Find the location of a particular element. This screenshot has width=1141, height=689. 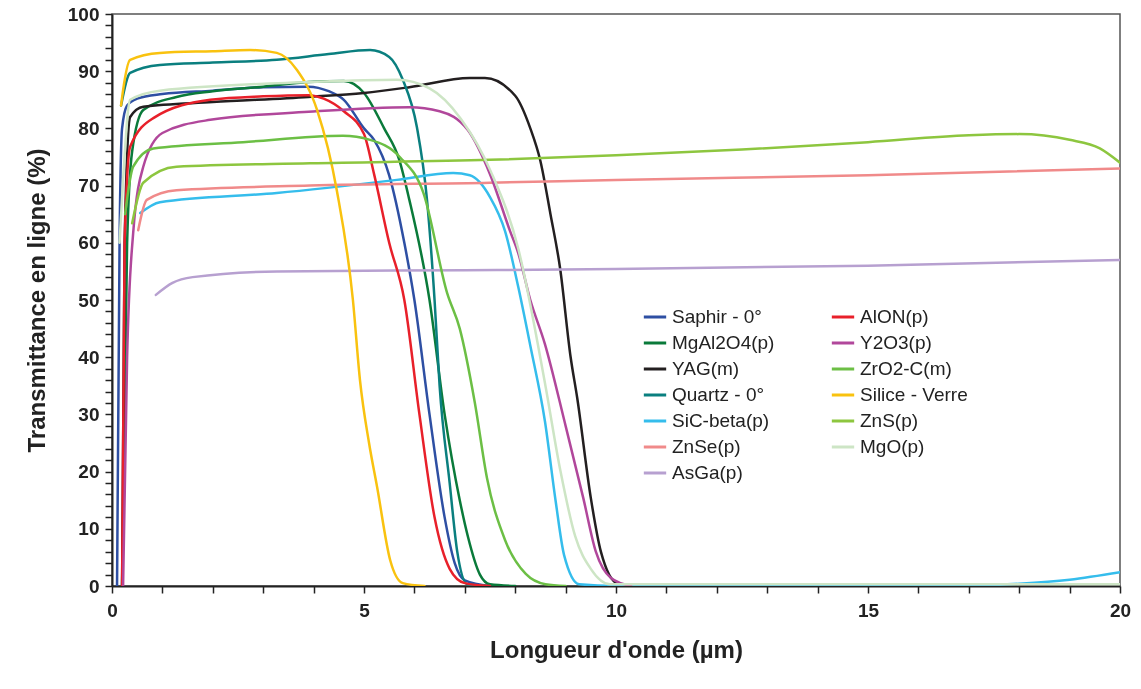

y-tick-label: 50 is located at coordinates (89, 300).